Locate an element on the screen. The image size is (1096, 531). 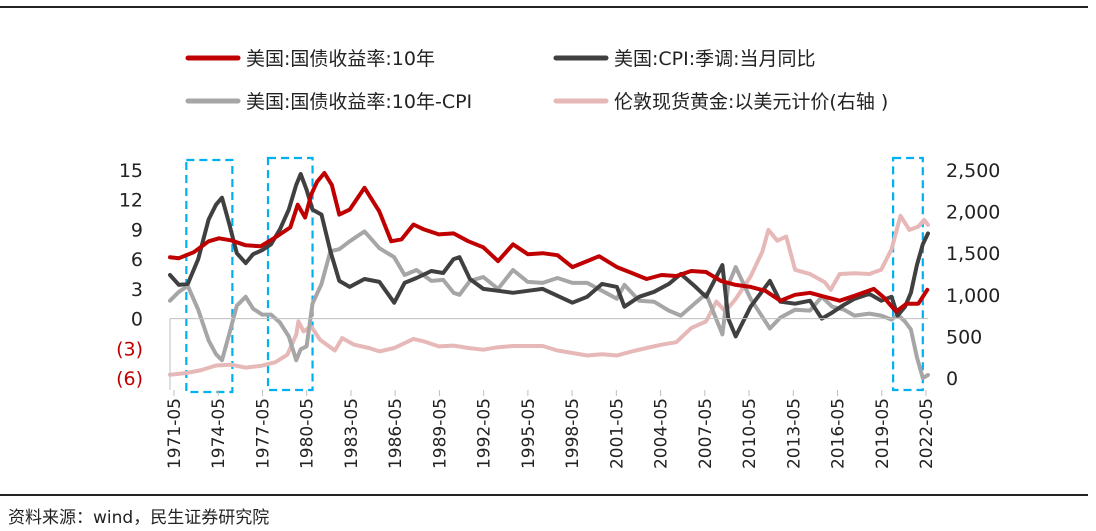
left-tick-label: 6 is located at coordinates (137, 260).